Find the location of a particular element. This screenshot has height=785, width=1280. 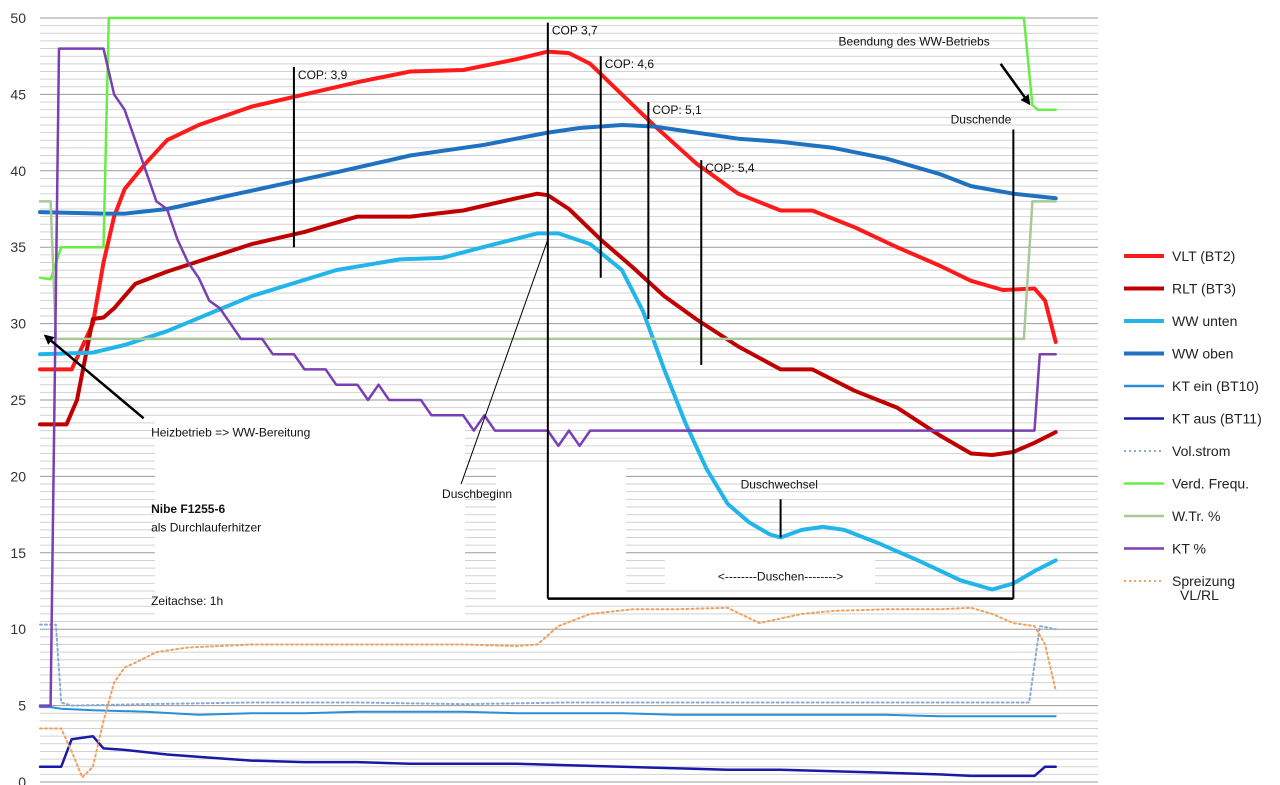

legend-label: Verd. Frequ. is located at coordinates (1210, 484).